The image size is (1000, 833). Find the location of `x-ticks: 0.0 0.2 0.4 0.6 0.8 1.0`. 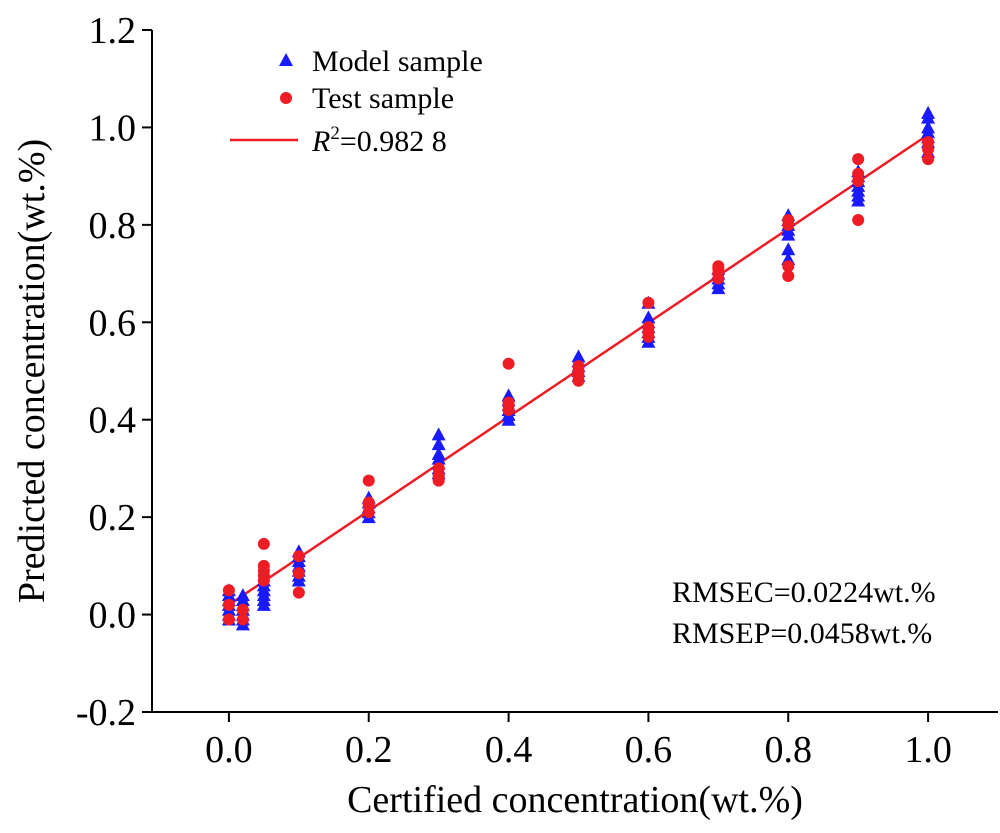

x-ticks: 0.0 0.2 0.4 0.6 0.8 1.0 is located at coordinates (578, 741).